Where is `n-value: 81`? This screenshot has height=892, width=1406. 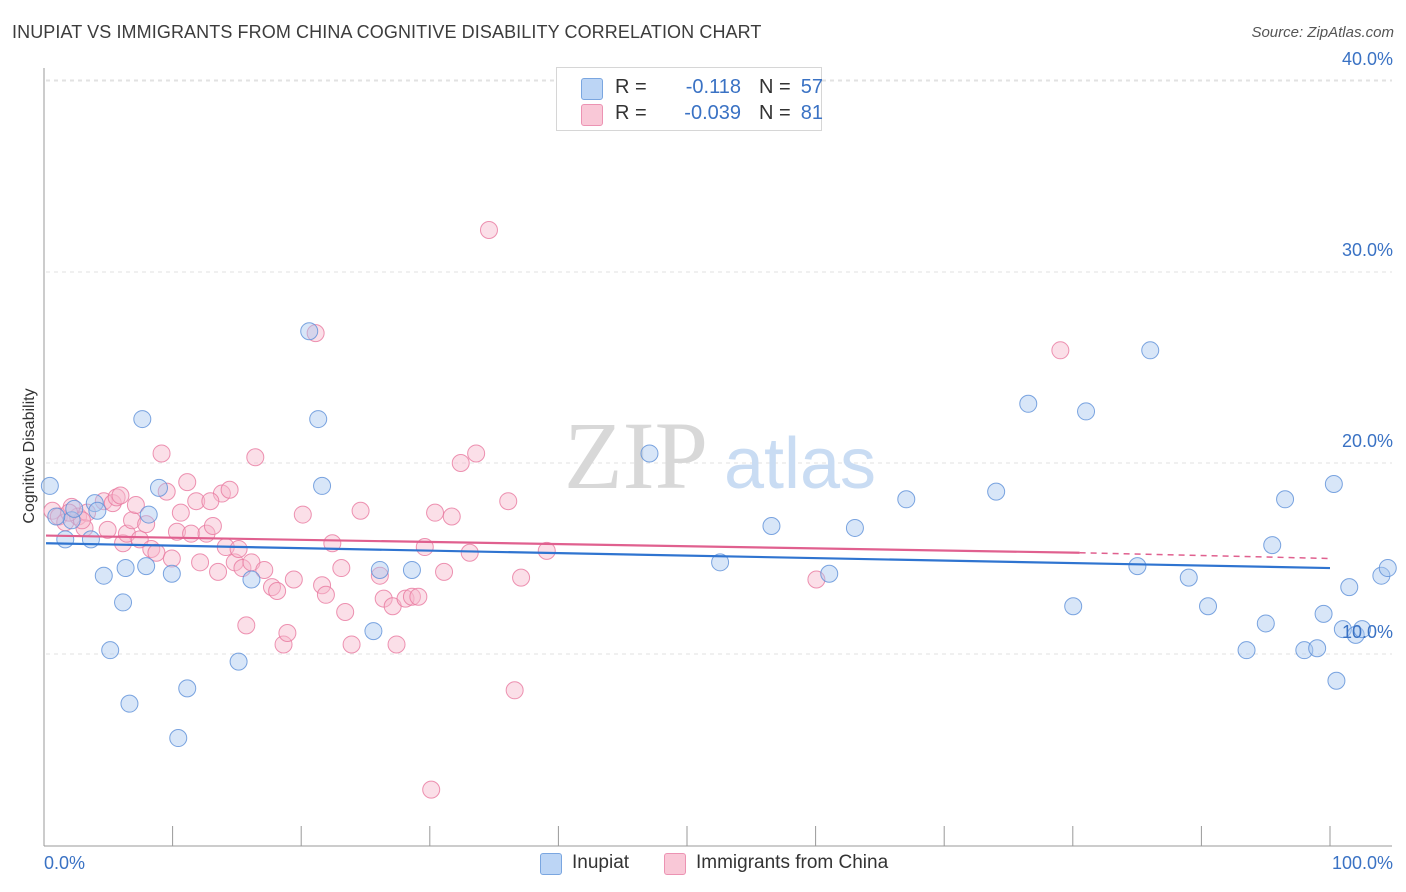 n-value: 81 is located at coordinates (811, 113).